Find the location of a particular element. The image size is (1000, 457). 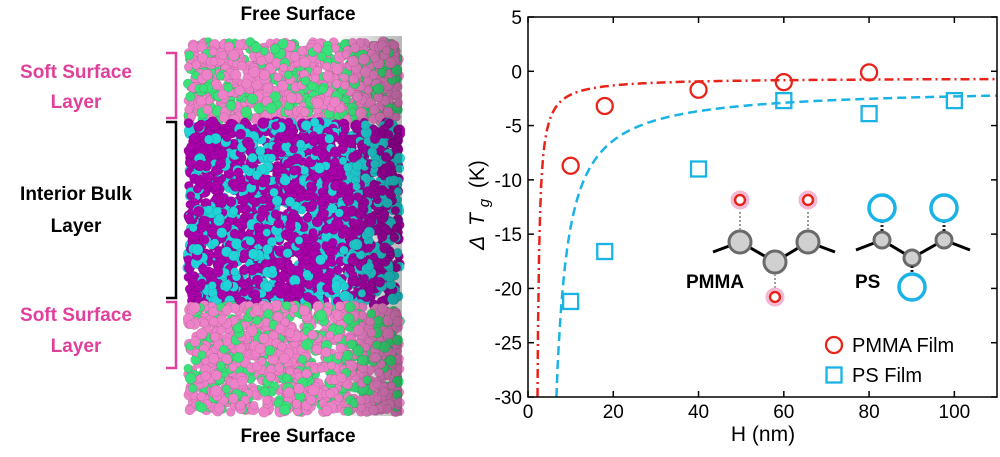

y-tick-label: 5 is located at coordinates (516, 18).